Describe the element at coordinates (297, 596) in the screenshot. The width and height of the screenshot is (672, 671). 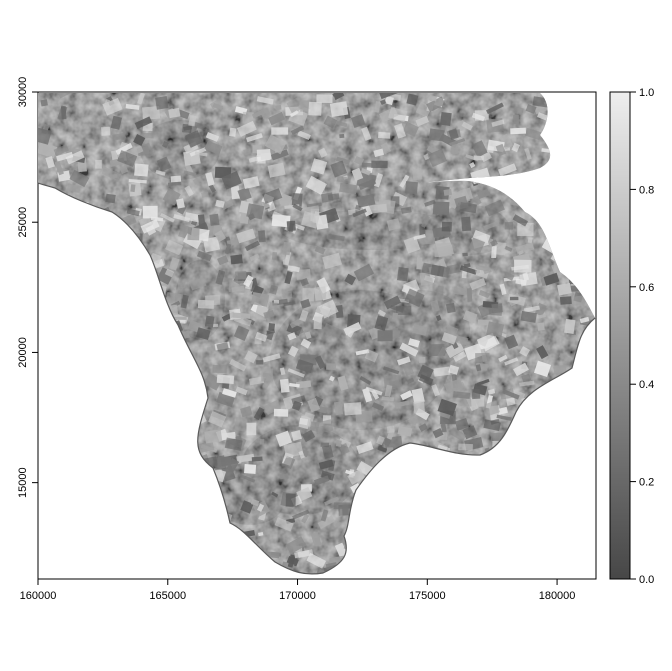
I see `x-tick-label: 170000` at that location.